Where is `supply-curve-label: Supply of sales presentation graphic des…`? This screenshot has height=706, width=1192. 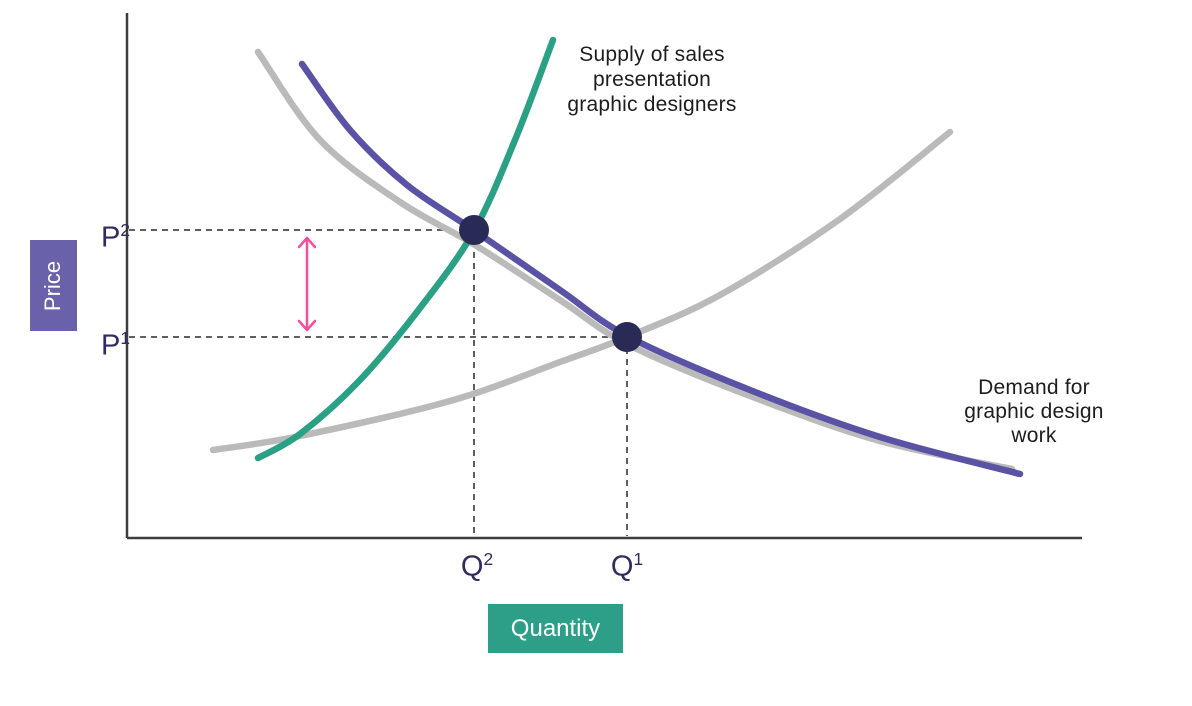
supply-curve-label: Supply of sales presentation graphic des… is located at coordinates (652, 79).